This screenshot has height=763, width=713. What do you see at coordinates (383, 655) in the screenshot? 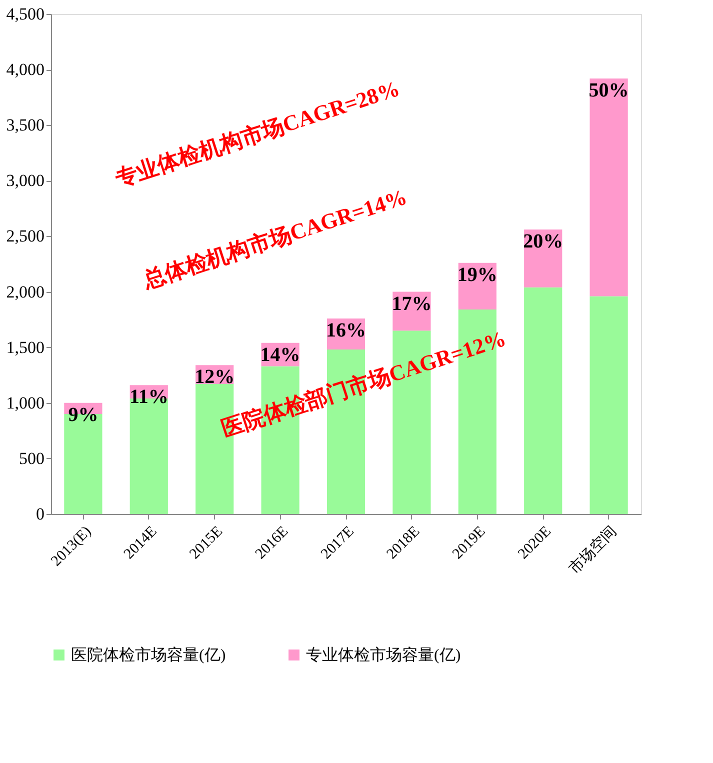
I see `legend-label: 专业体检市场容量(亿)` at bounding box center [383, 655].